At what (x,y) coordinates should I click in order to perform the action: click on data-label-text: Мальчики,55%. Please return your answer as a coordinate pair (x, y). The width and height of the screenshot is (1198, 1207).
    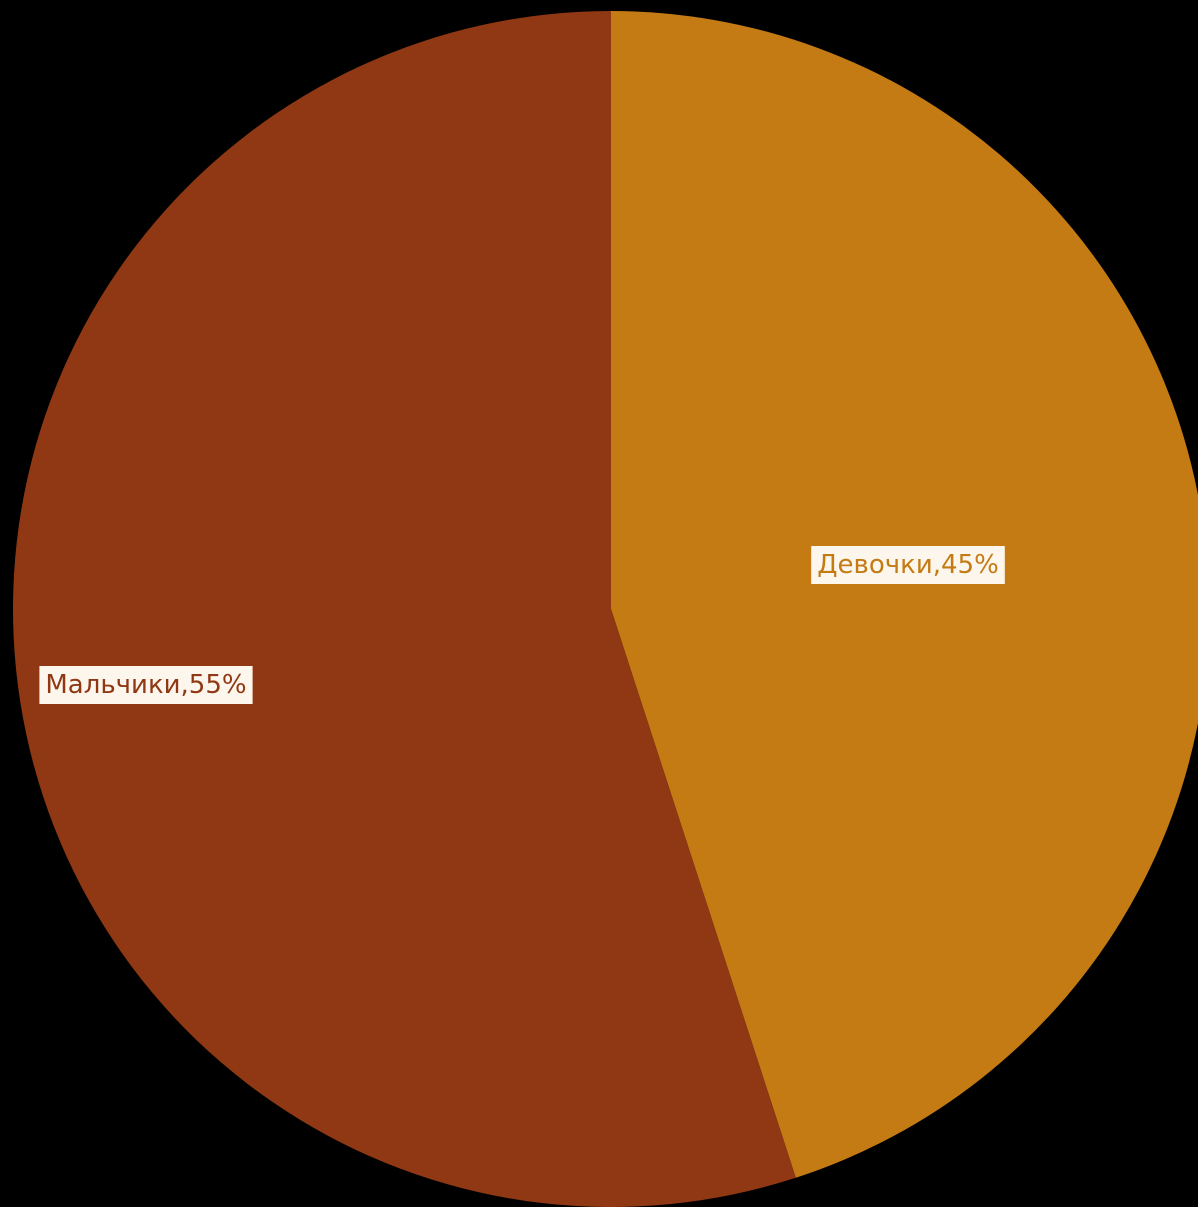
    Looking at the image, I should click on (145, 685).